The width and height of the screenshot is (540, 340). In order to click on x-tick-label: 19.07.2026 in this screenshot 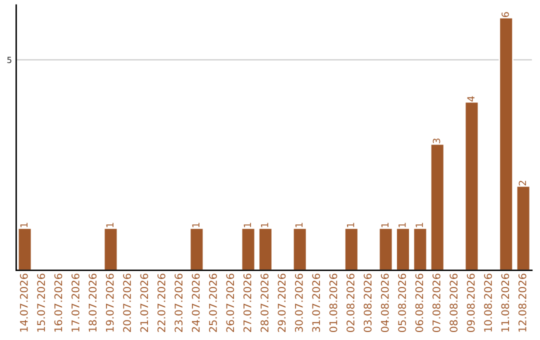, I will do `click(110, 303)`.